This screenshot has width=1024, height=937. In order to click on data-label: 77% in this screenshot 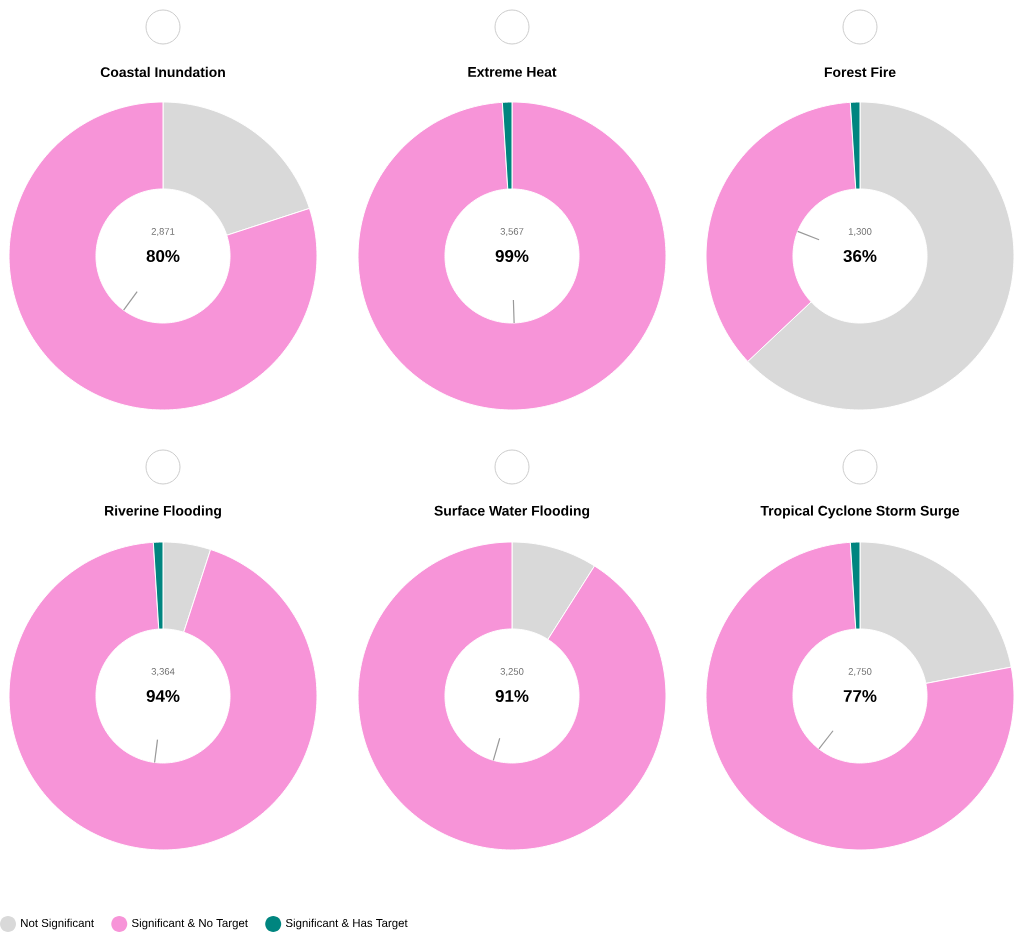, I will do `click(860, 696)`.